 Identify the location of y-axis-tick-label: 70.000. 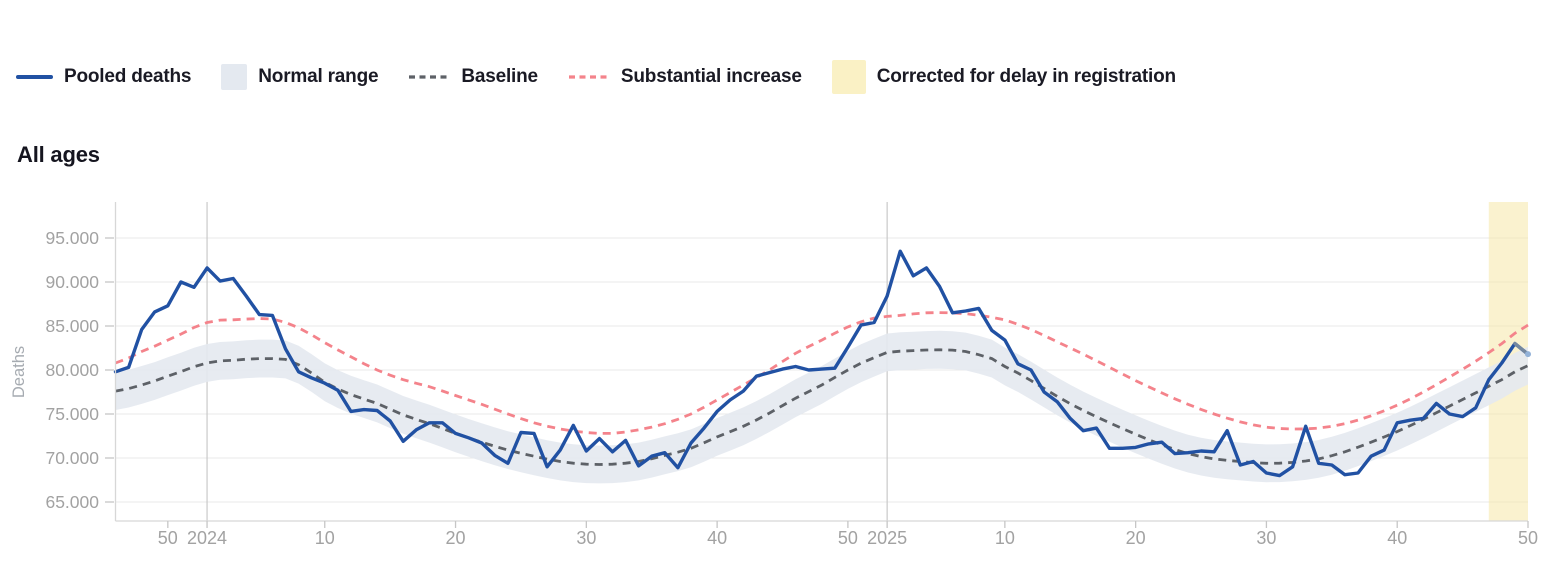
(72, 458).